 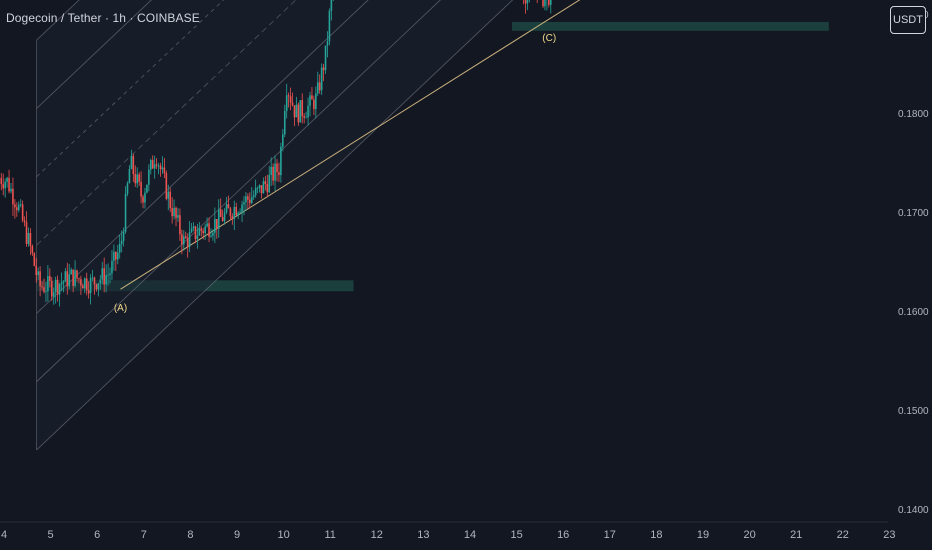 I want to click on time-axis: 4 5 6 7 8 9 10 11 12 13 14 15 16 17 18 19 20 21 22 23, so click(x=448, y=531).